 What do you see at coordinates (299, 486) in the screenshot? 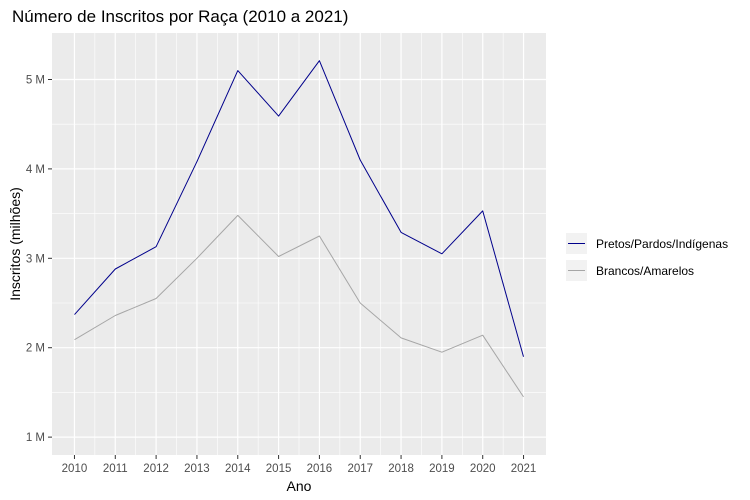
I see `x-axis-title: Ano` at bounding box center [299, 486].